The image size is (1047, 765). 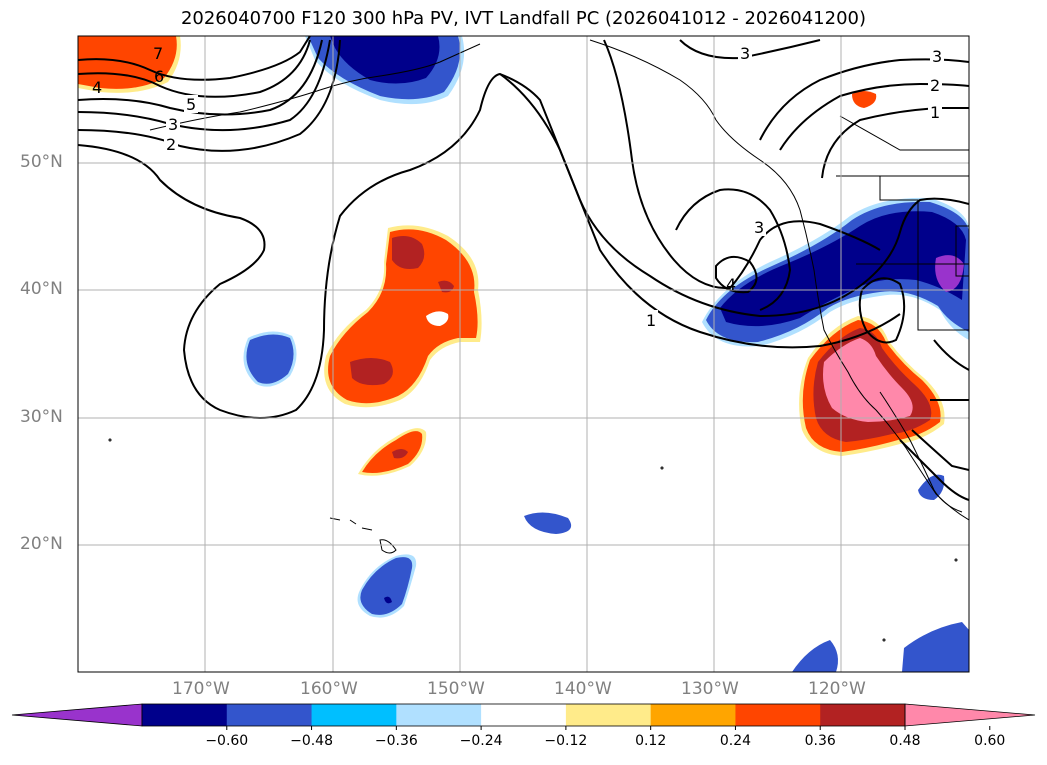 What do you see at coordinates (41, 417) in the screenshot?
I see `lat-label-30n: 30°N` at bounding box center [41, 417].